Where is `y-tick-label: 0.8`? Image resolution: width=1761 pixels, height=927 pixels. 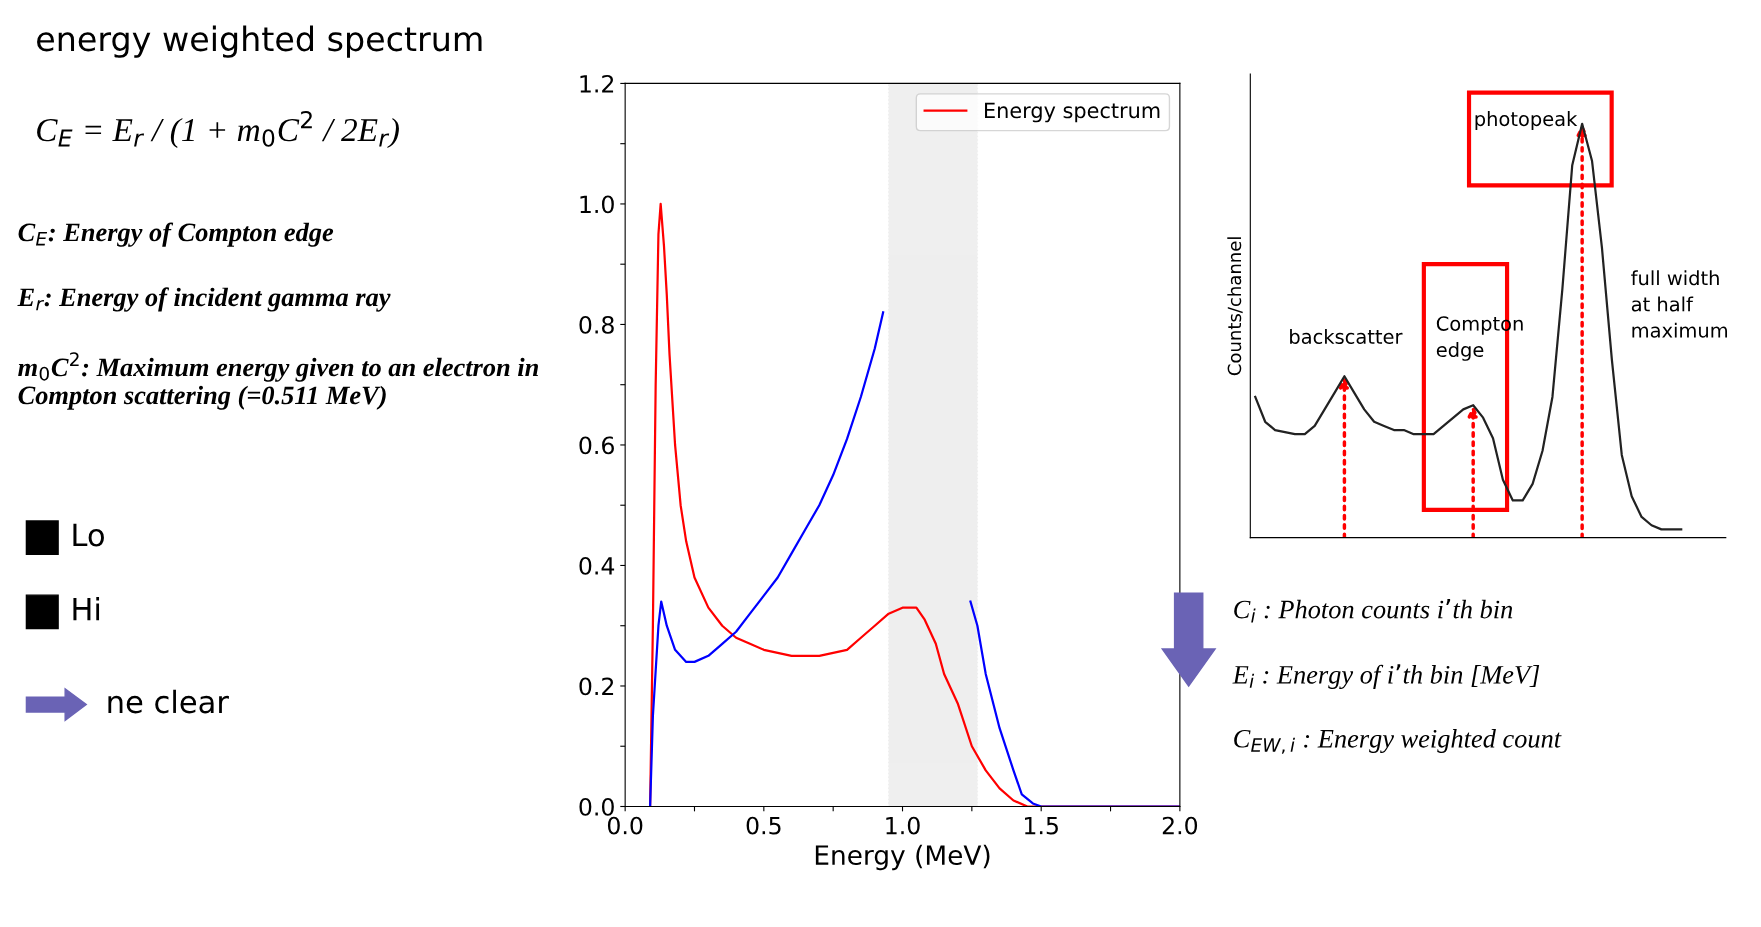
y-tick-label: 0.8 is located at coordinates (596, 324).